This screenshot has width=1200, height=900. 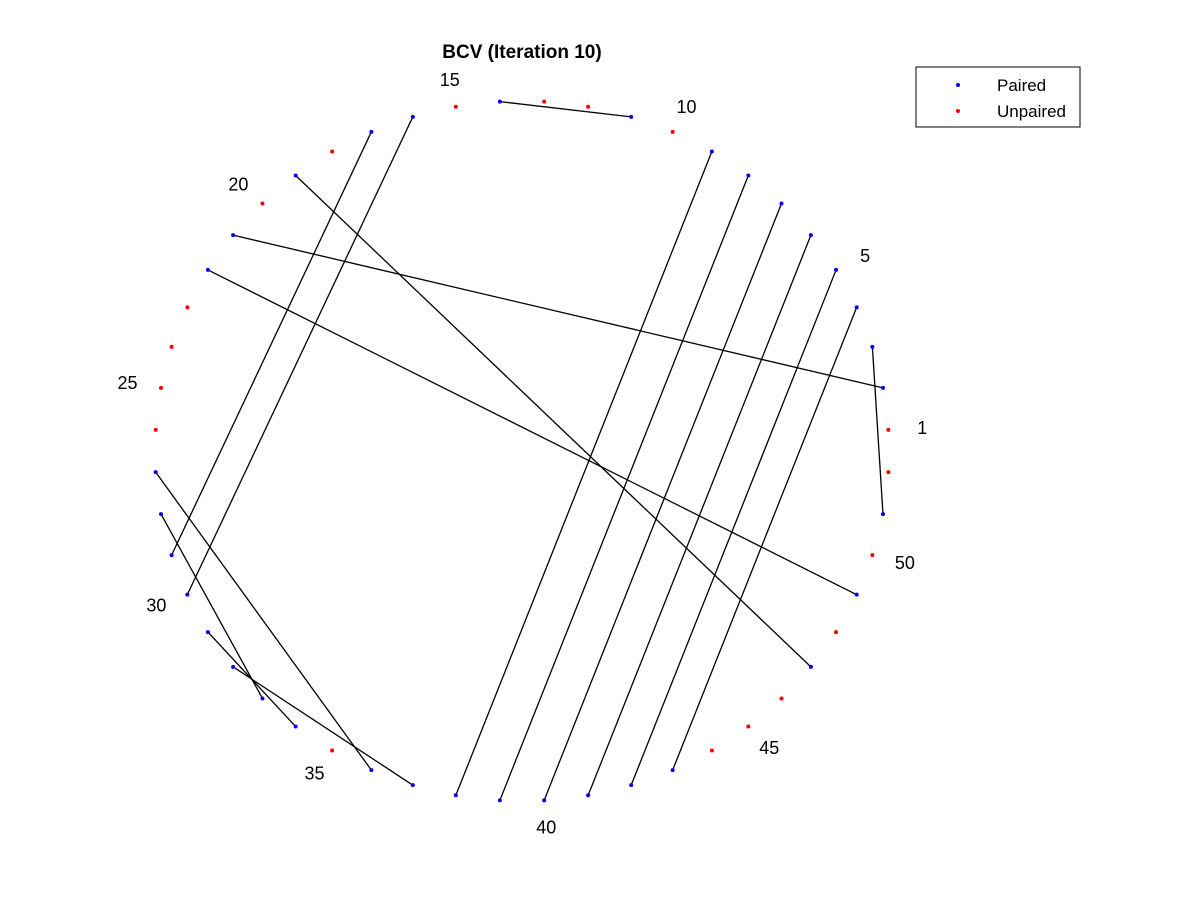 What do you see at coordinates (922, 428) in the screenshot?
I see `index-label-1: 1` at bounding box center [922, 428].